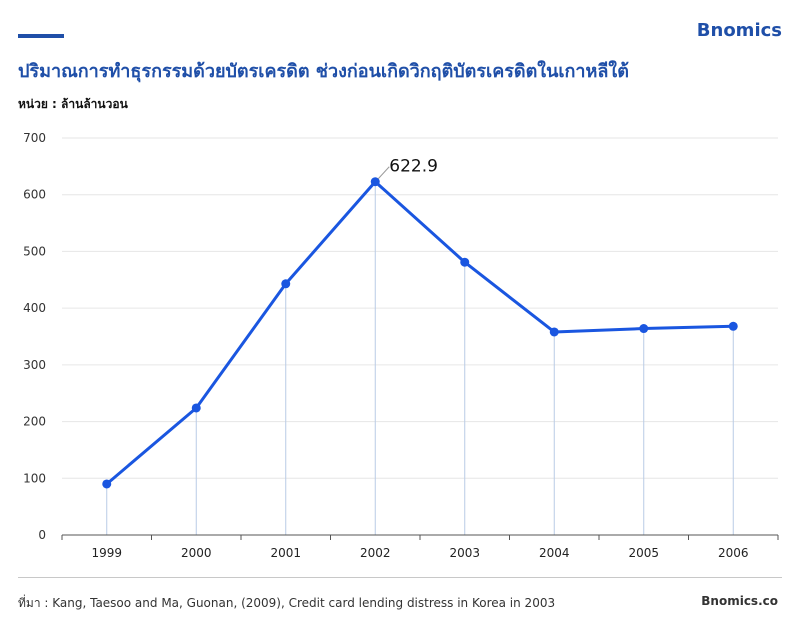 This screenshot has width=800, height=623. Describe the element at coordinates (420, 547) in the screenshot. I see `x-axis-ticks: 1999 2000 2001 2002 2003 2004 2005 2006` at that location.